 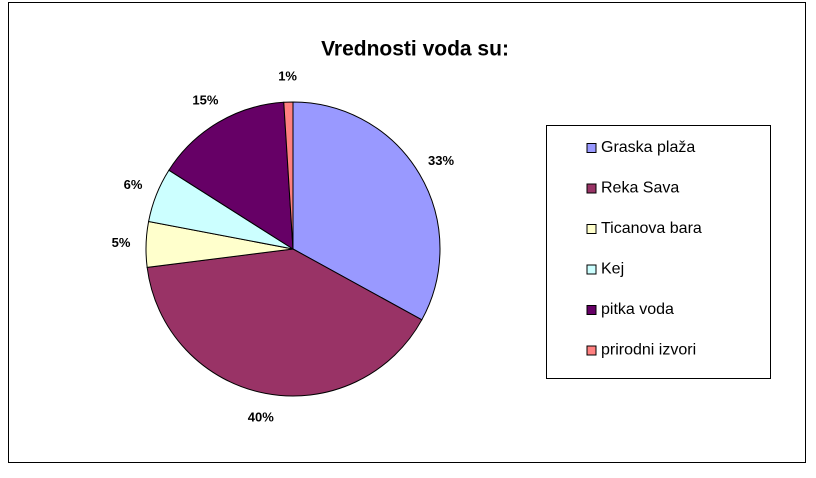 I want to click on legend-label: prirodni izvori, so click(x=648, y=350).